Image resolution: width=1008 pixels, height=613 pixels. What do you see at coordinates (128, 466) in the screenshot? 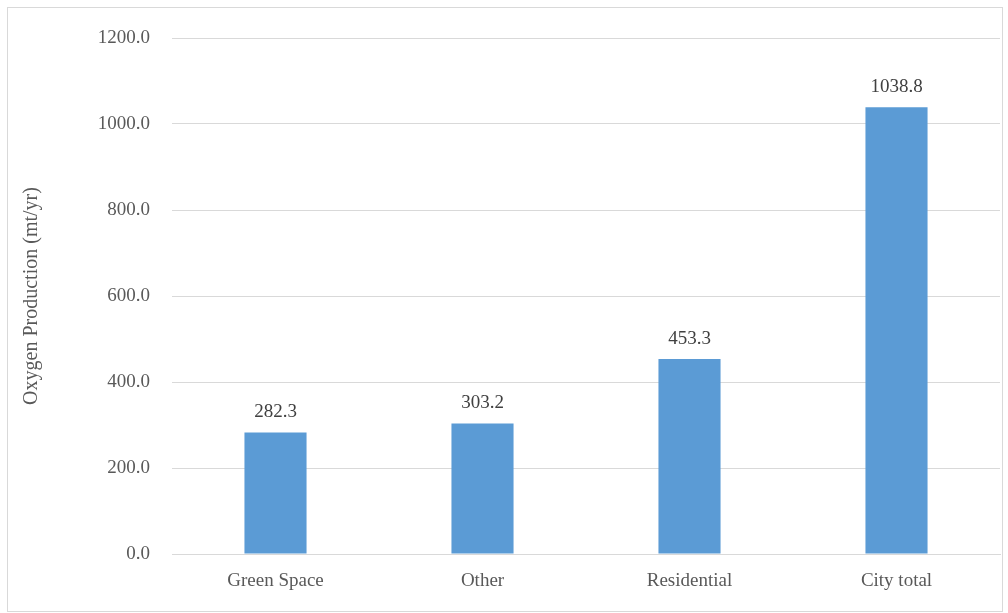
I see `y-tick-label: 200.0` at bounding box center [128, 466].